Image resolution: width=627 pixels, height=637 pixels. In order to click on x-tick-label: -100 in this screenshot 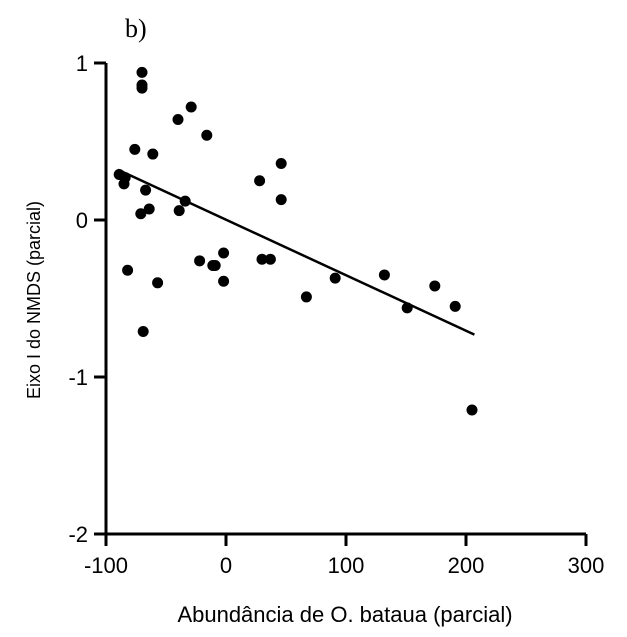, I will do `click(106, 565)`.